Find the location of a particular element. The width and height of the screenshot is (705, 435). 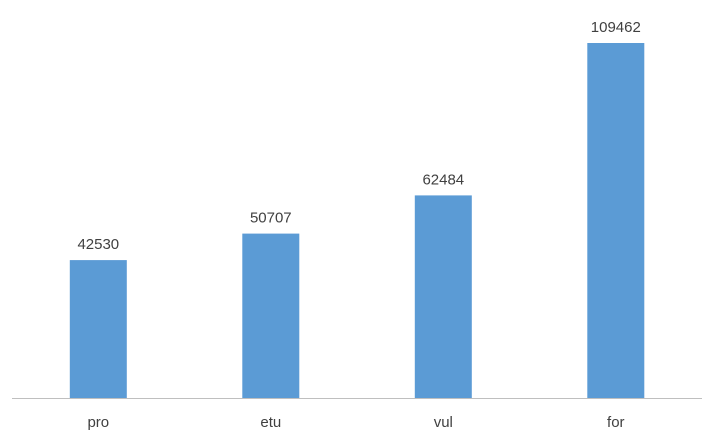

bar-pro is located at coordinates (98, 329).